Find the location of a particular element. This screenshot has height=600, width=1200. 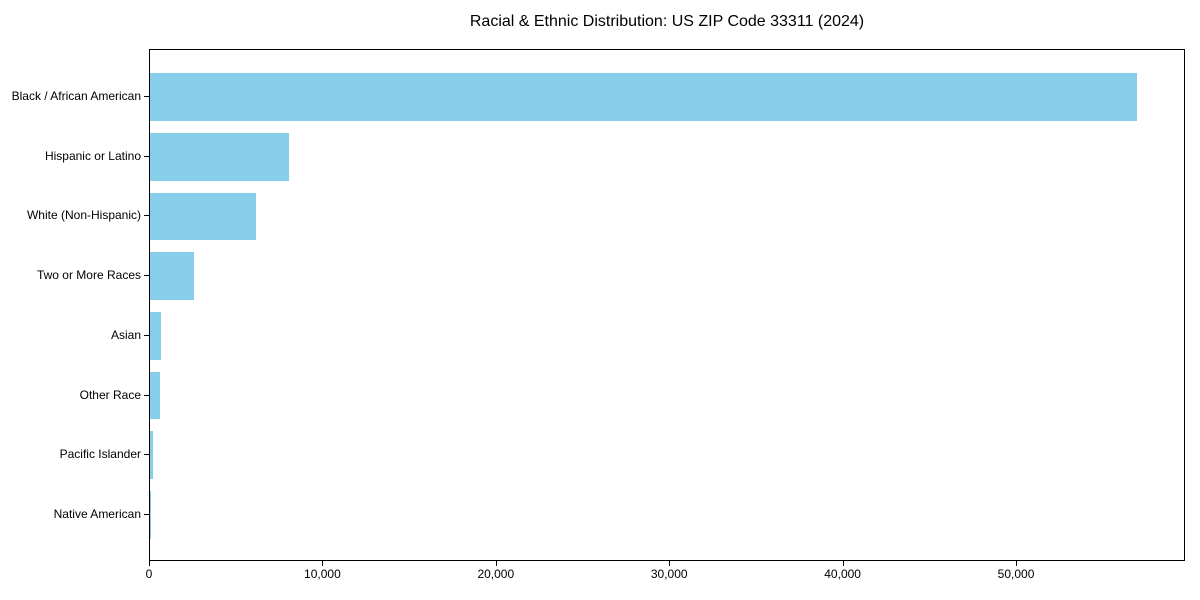

y-tick-label: White (Non-Hispanic) is located at coordinates (83, 215).